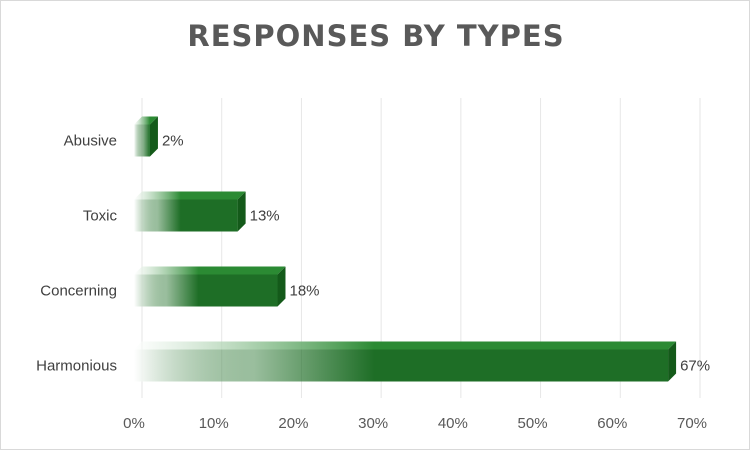 The height and width of the screenshot is (452, 752). What do you see at coordinates (373, 423) in the screenshot?
I see `x-tick-label: 30%` at bounding box center [373, 423].